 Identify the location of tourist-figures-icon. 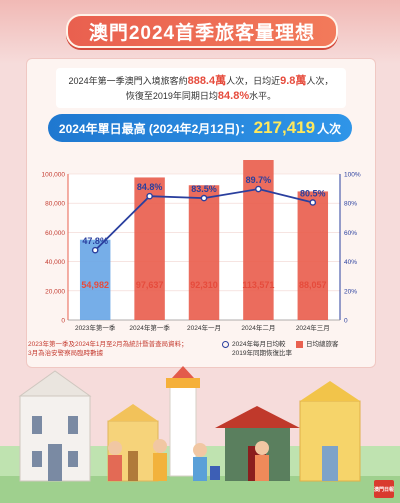
(188, 460).